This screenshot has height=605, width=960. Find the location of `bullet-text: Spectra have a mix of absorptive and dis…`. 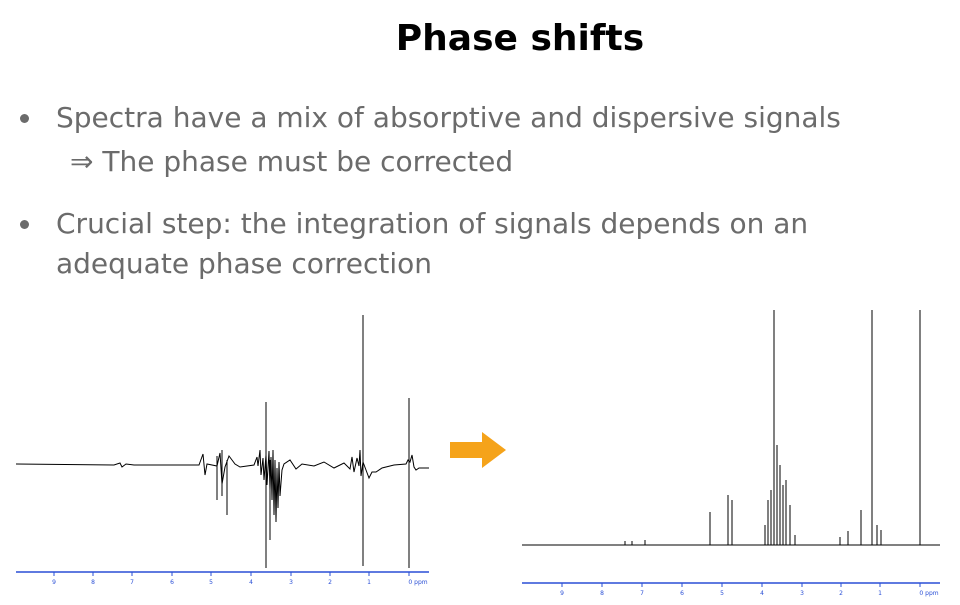

bullet-text: Spectra have a mix of absorptive and dis… is located at coordinates (448, 117).